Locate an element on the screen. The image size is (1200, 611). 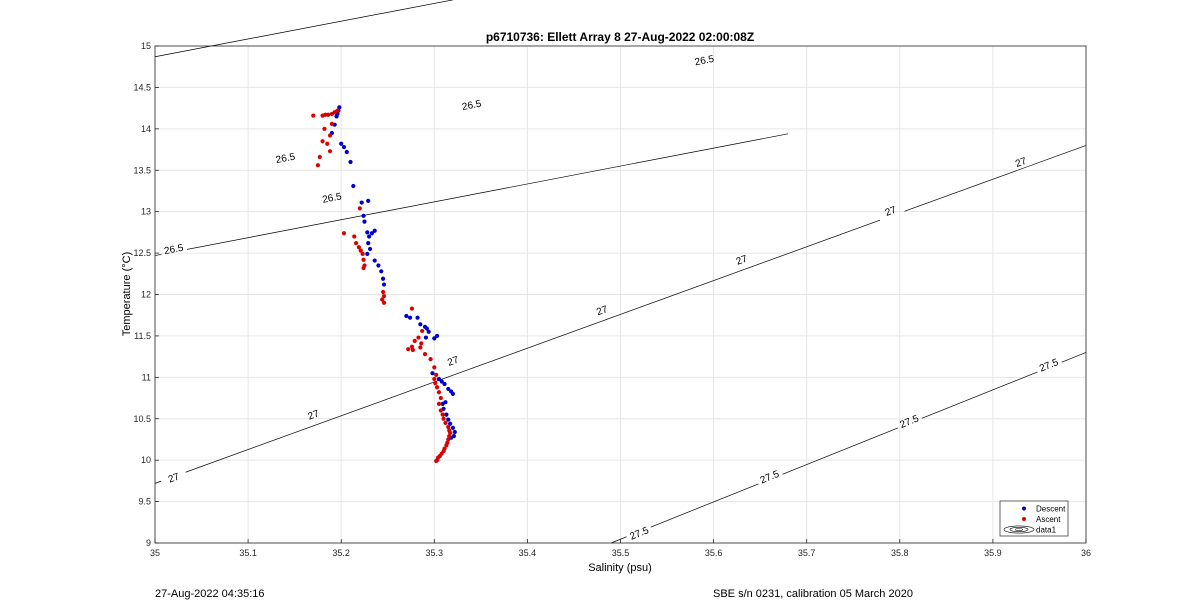
legend: Descent Ascent data1 is located at coordinates (1034, 518).